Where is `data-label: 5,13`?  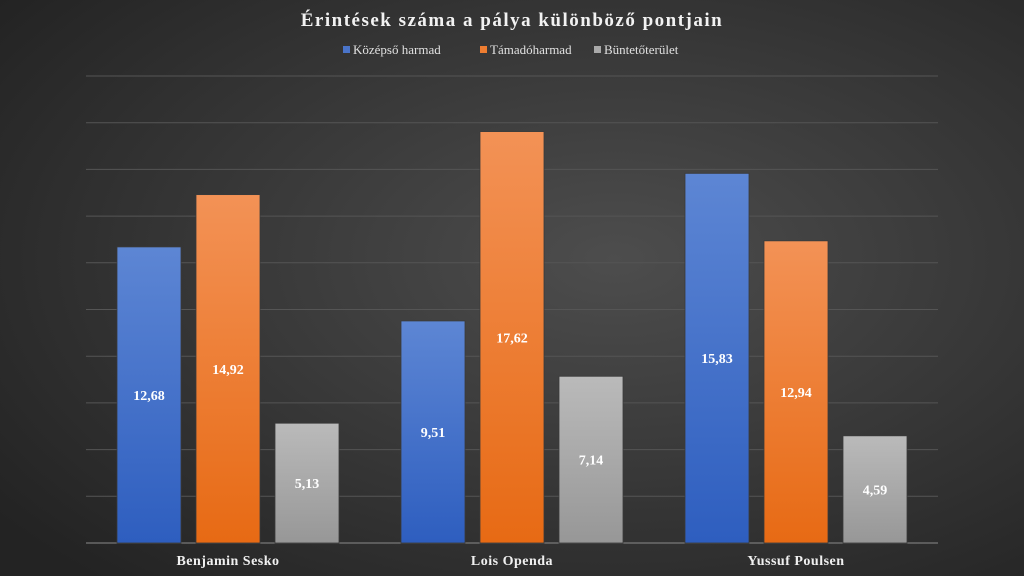
data-label: 5,13 is located at coordinates (307, 484).